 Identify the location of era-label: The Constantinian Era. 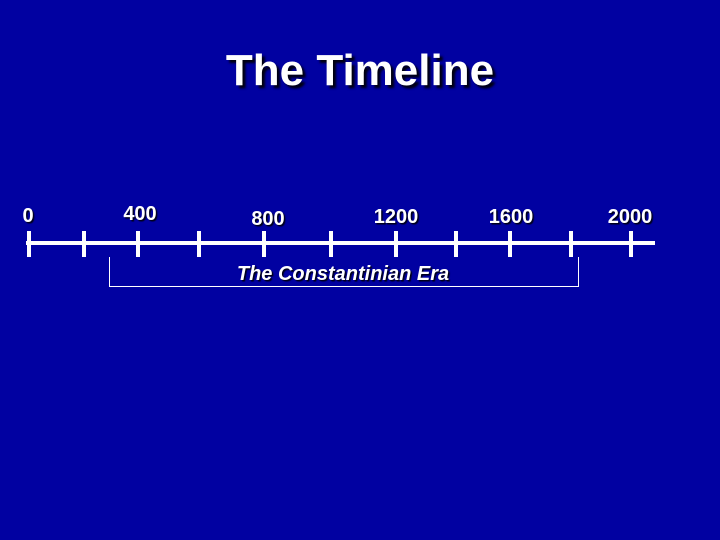
(343, 274).